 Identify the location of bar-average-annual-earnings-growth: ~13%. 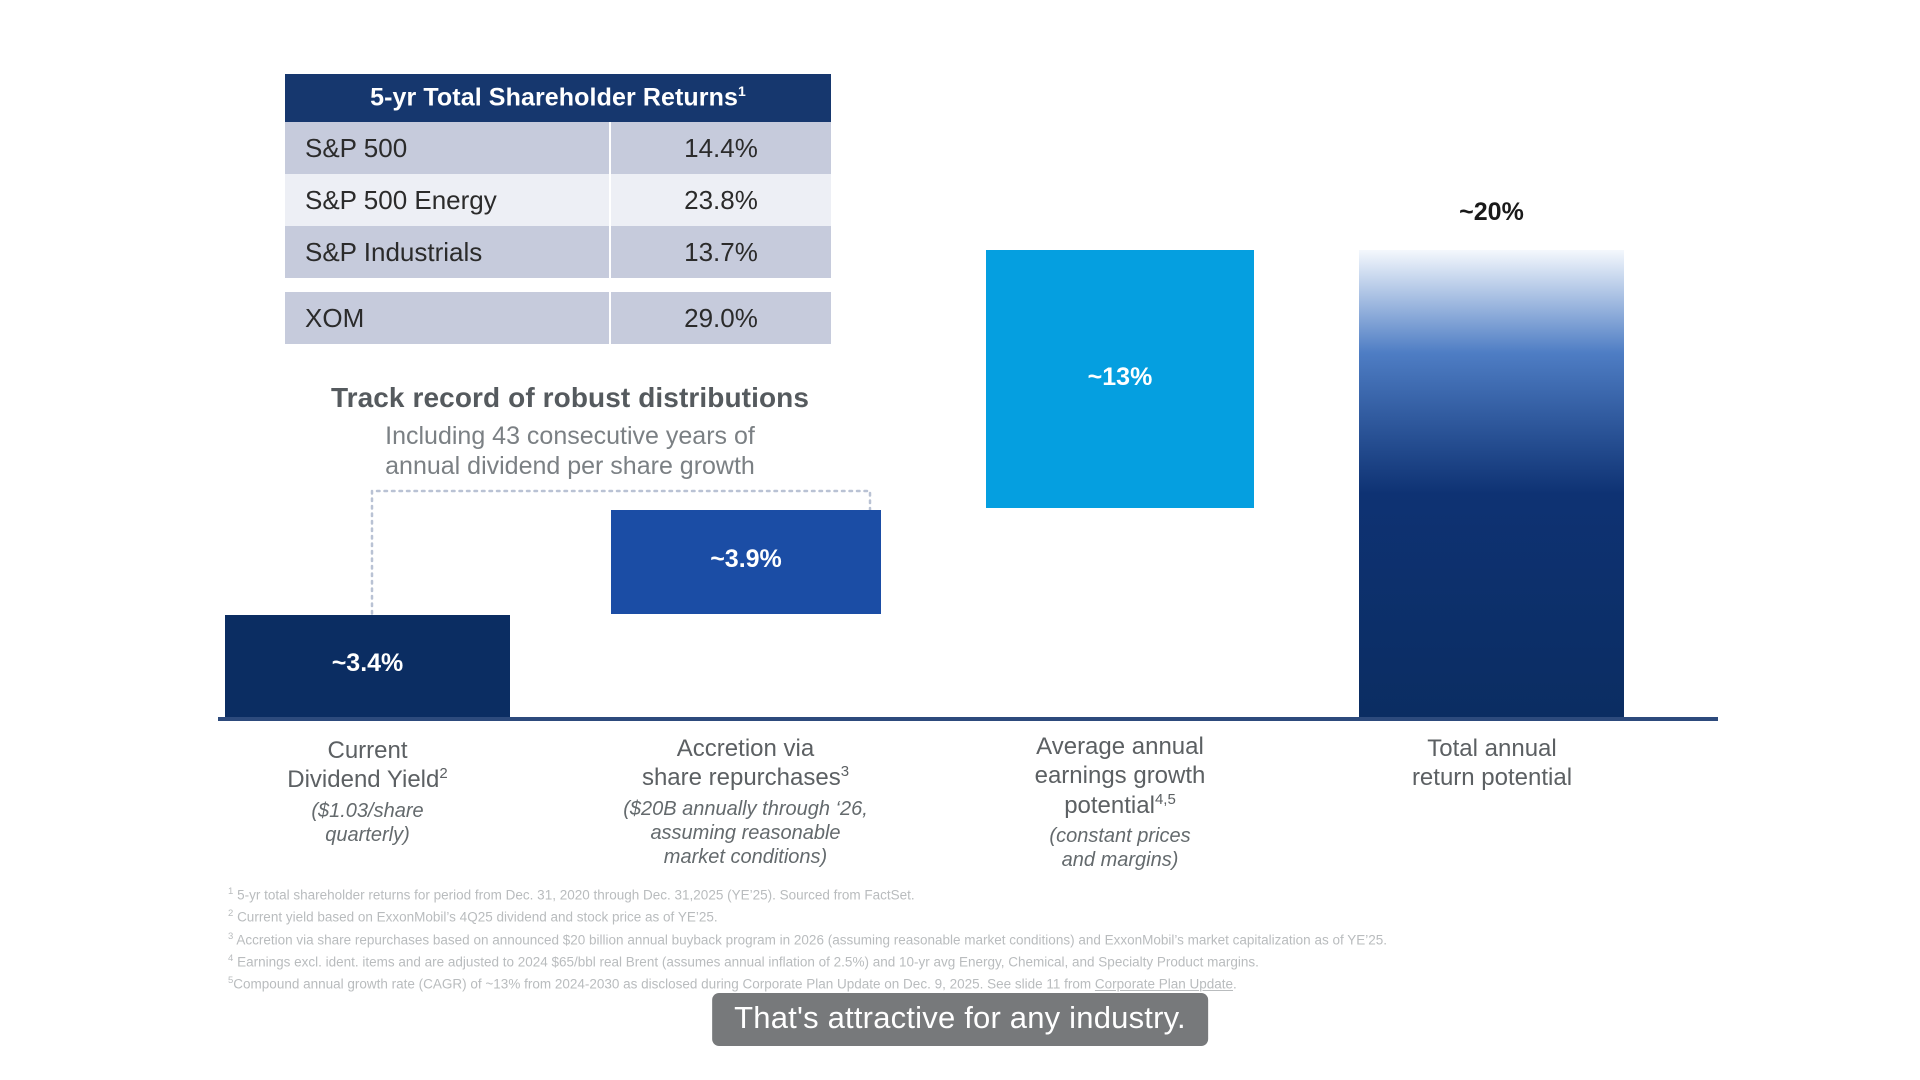
(1120, 379).